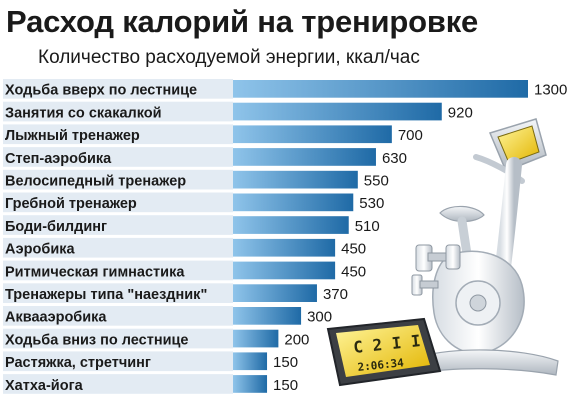 The width and height of the screenshot is (580, 401). I want to click on category-label: Аквааэробика, so click(56, 318).